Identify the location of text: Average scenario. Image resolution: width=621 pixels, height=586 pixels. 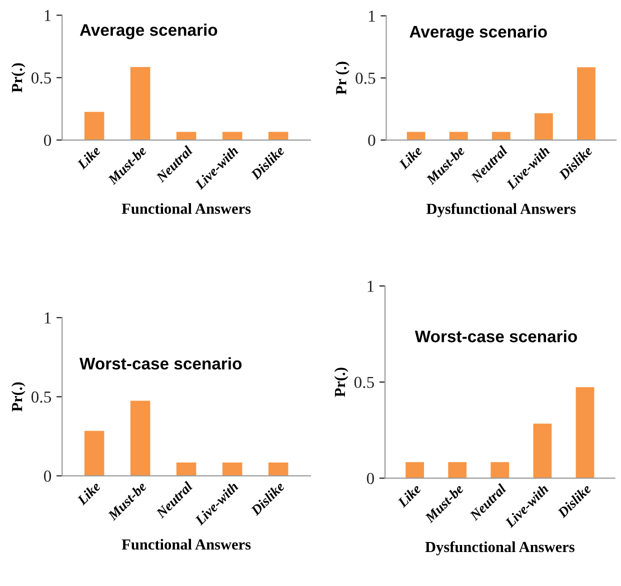
(478, 33).